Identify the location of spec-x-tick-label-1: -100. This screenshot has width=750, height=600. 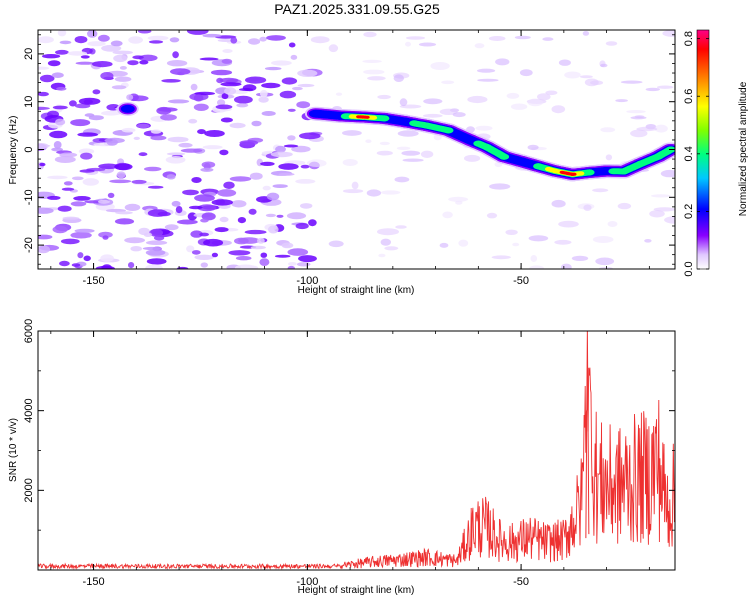
(307, 281).